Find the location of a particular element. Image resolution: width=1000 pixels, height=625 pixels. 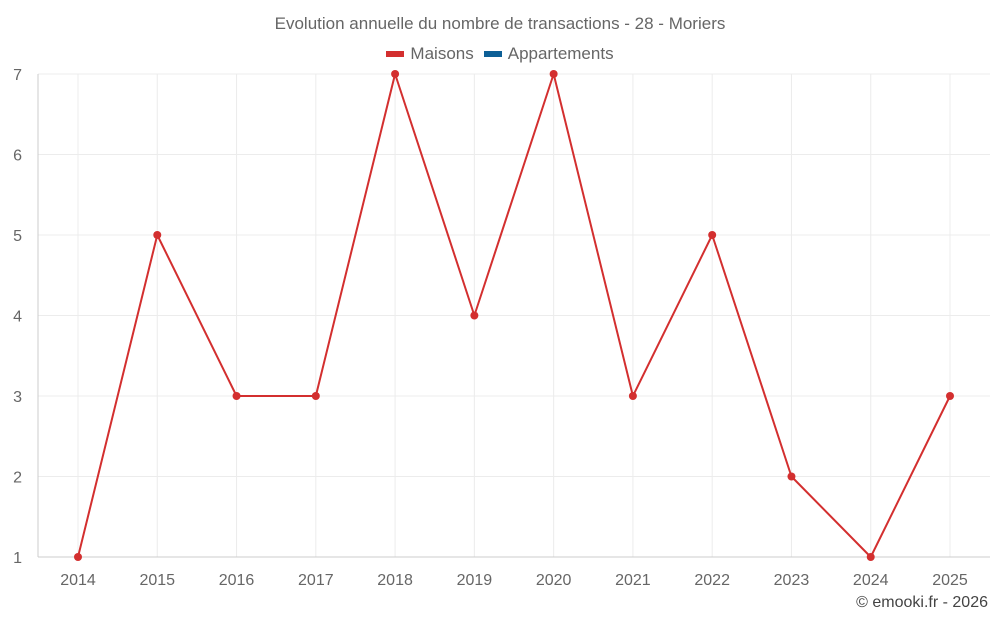

copyright-credit: © emooki.fr - 2026 is located at coordinates (922, 602).